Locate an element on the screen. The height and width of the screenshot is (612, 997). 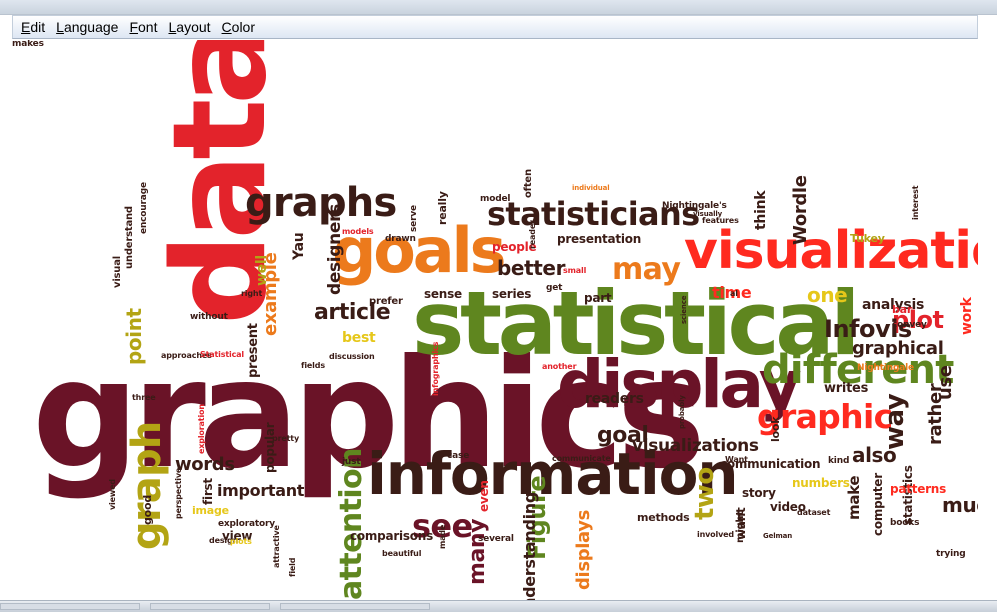
menu-color: Color is located at coordinates (238, 27).